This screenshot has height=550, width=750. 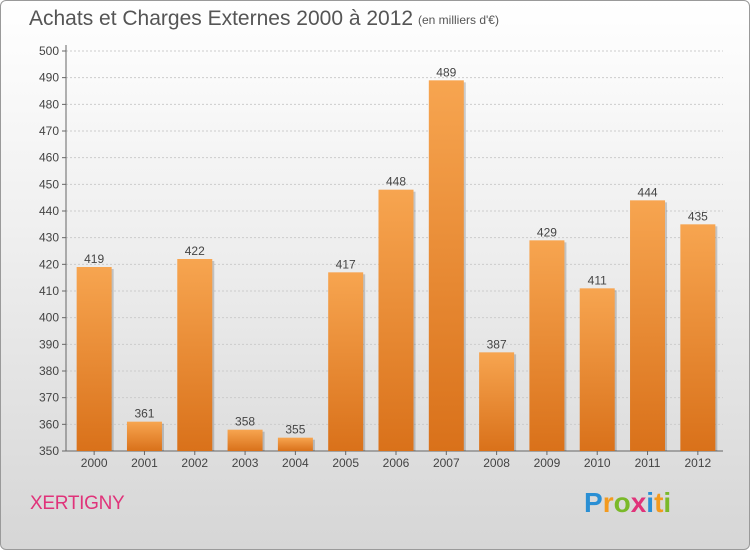 What do you see at coordinates (245, 422) in the screenshot?
I see `bar-value-label: 358` at bounding box center [245, 422].